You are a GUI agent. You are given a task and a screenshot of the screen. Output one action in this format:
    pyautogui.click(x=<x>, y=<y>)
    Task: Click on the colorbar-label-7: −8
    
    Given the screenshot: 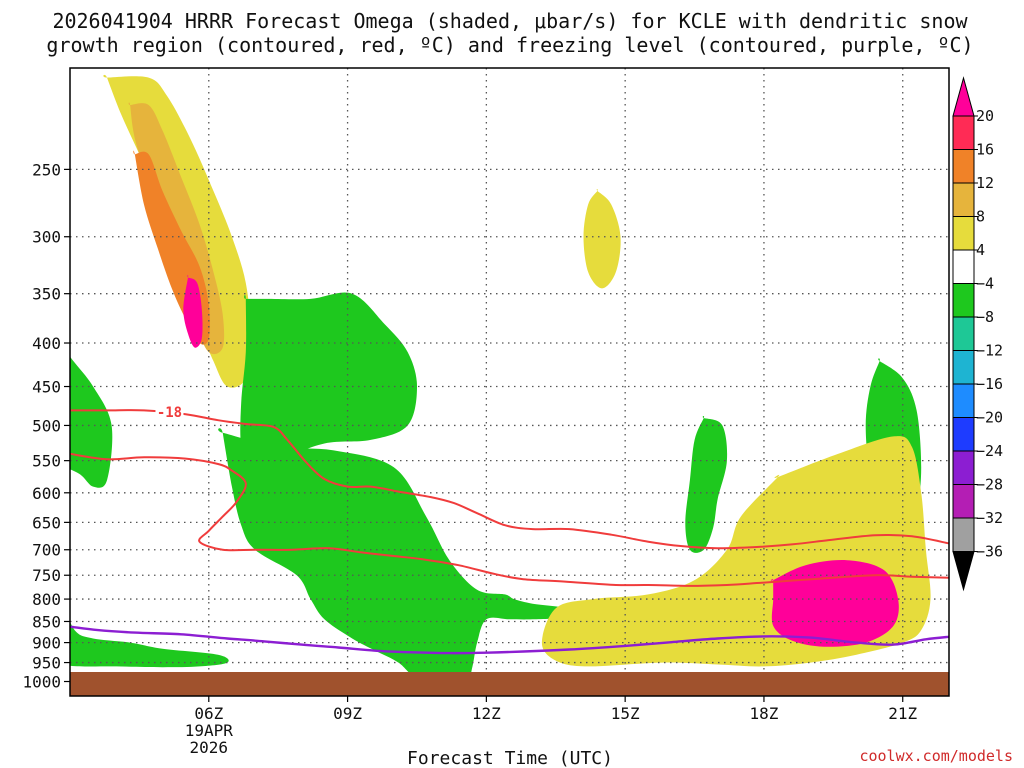 What is the action you would take?
    pyautogui.click(x=985, y=317)
    